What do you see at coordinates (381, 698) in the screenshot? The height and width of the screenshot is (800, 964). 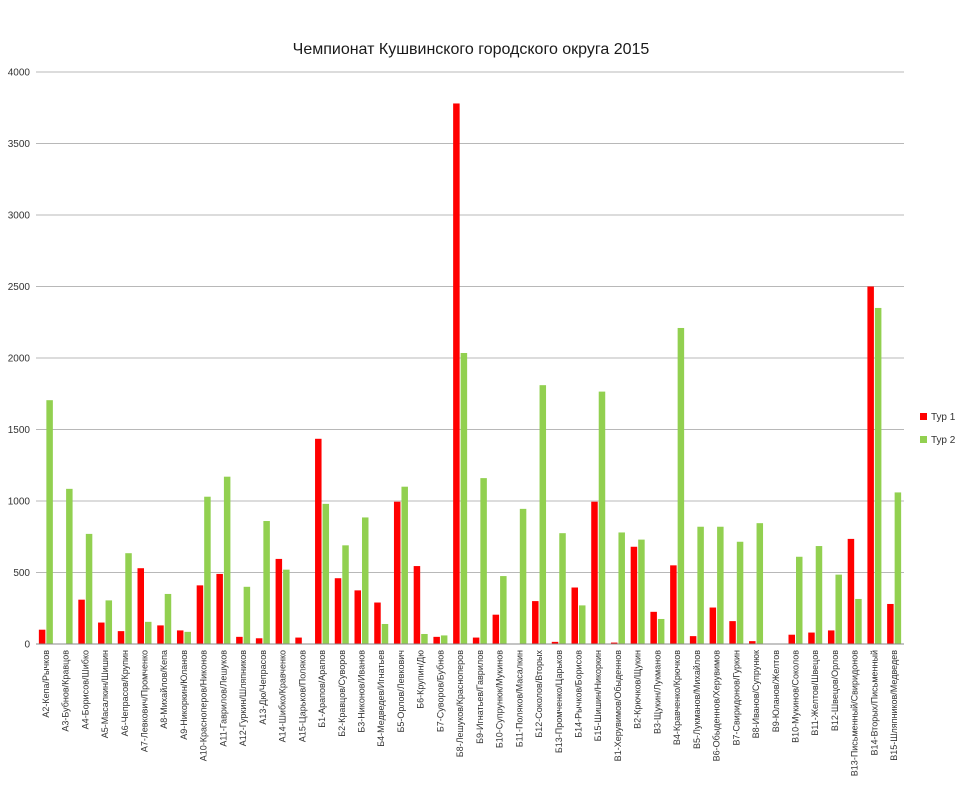 I see `x-tick-label: Б4-Медведев/Игнатьев` at bounding box center [381, 698].